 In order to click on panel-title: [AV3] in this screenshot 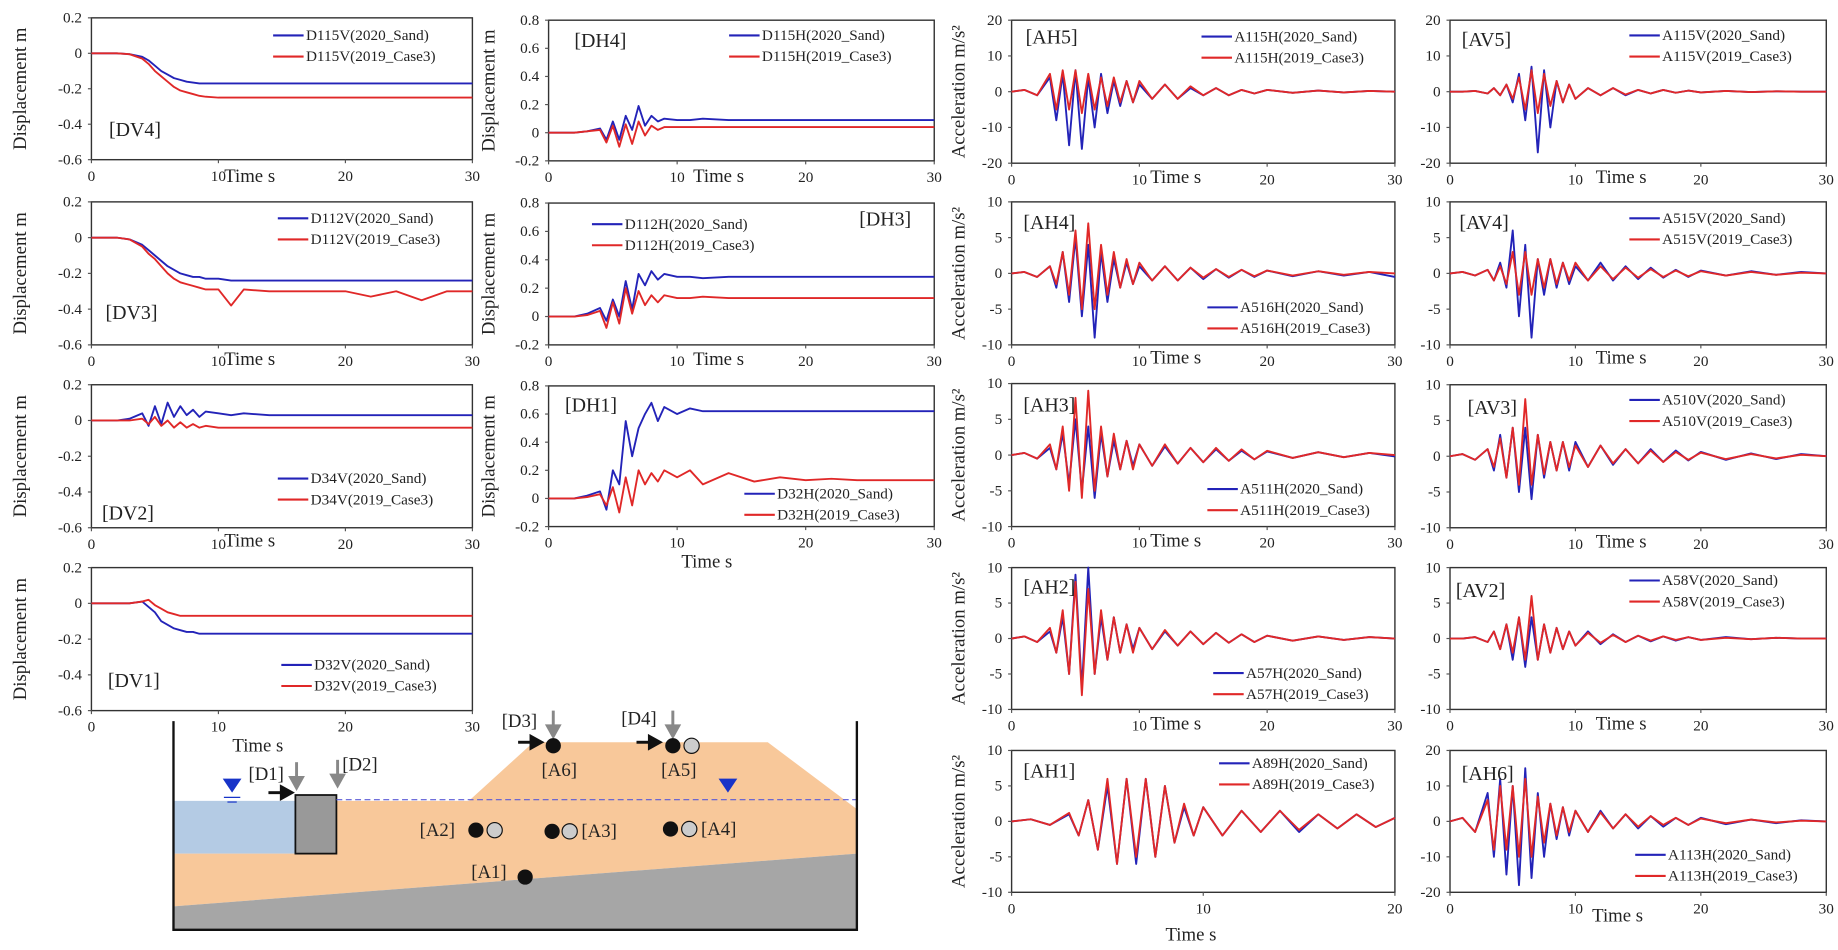, I will do `click(1492, 408)`.